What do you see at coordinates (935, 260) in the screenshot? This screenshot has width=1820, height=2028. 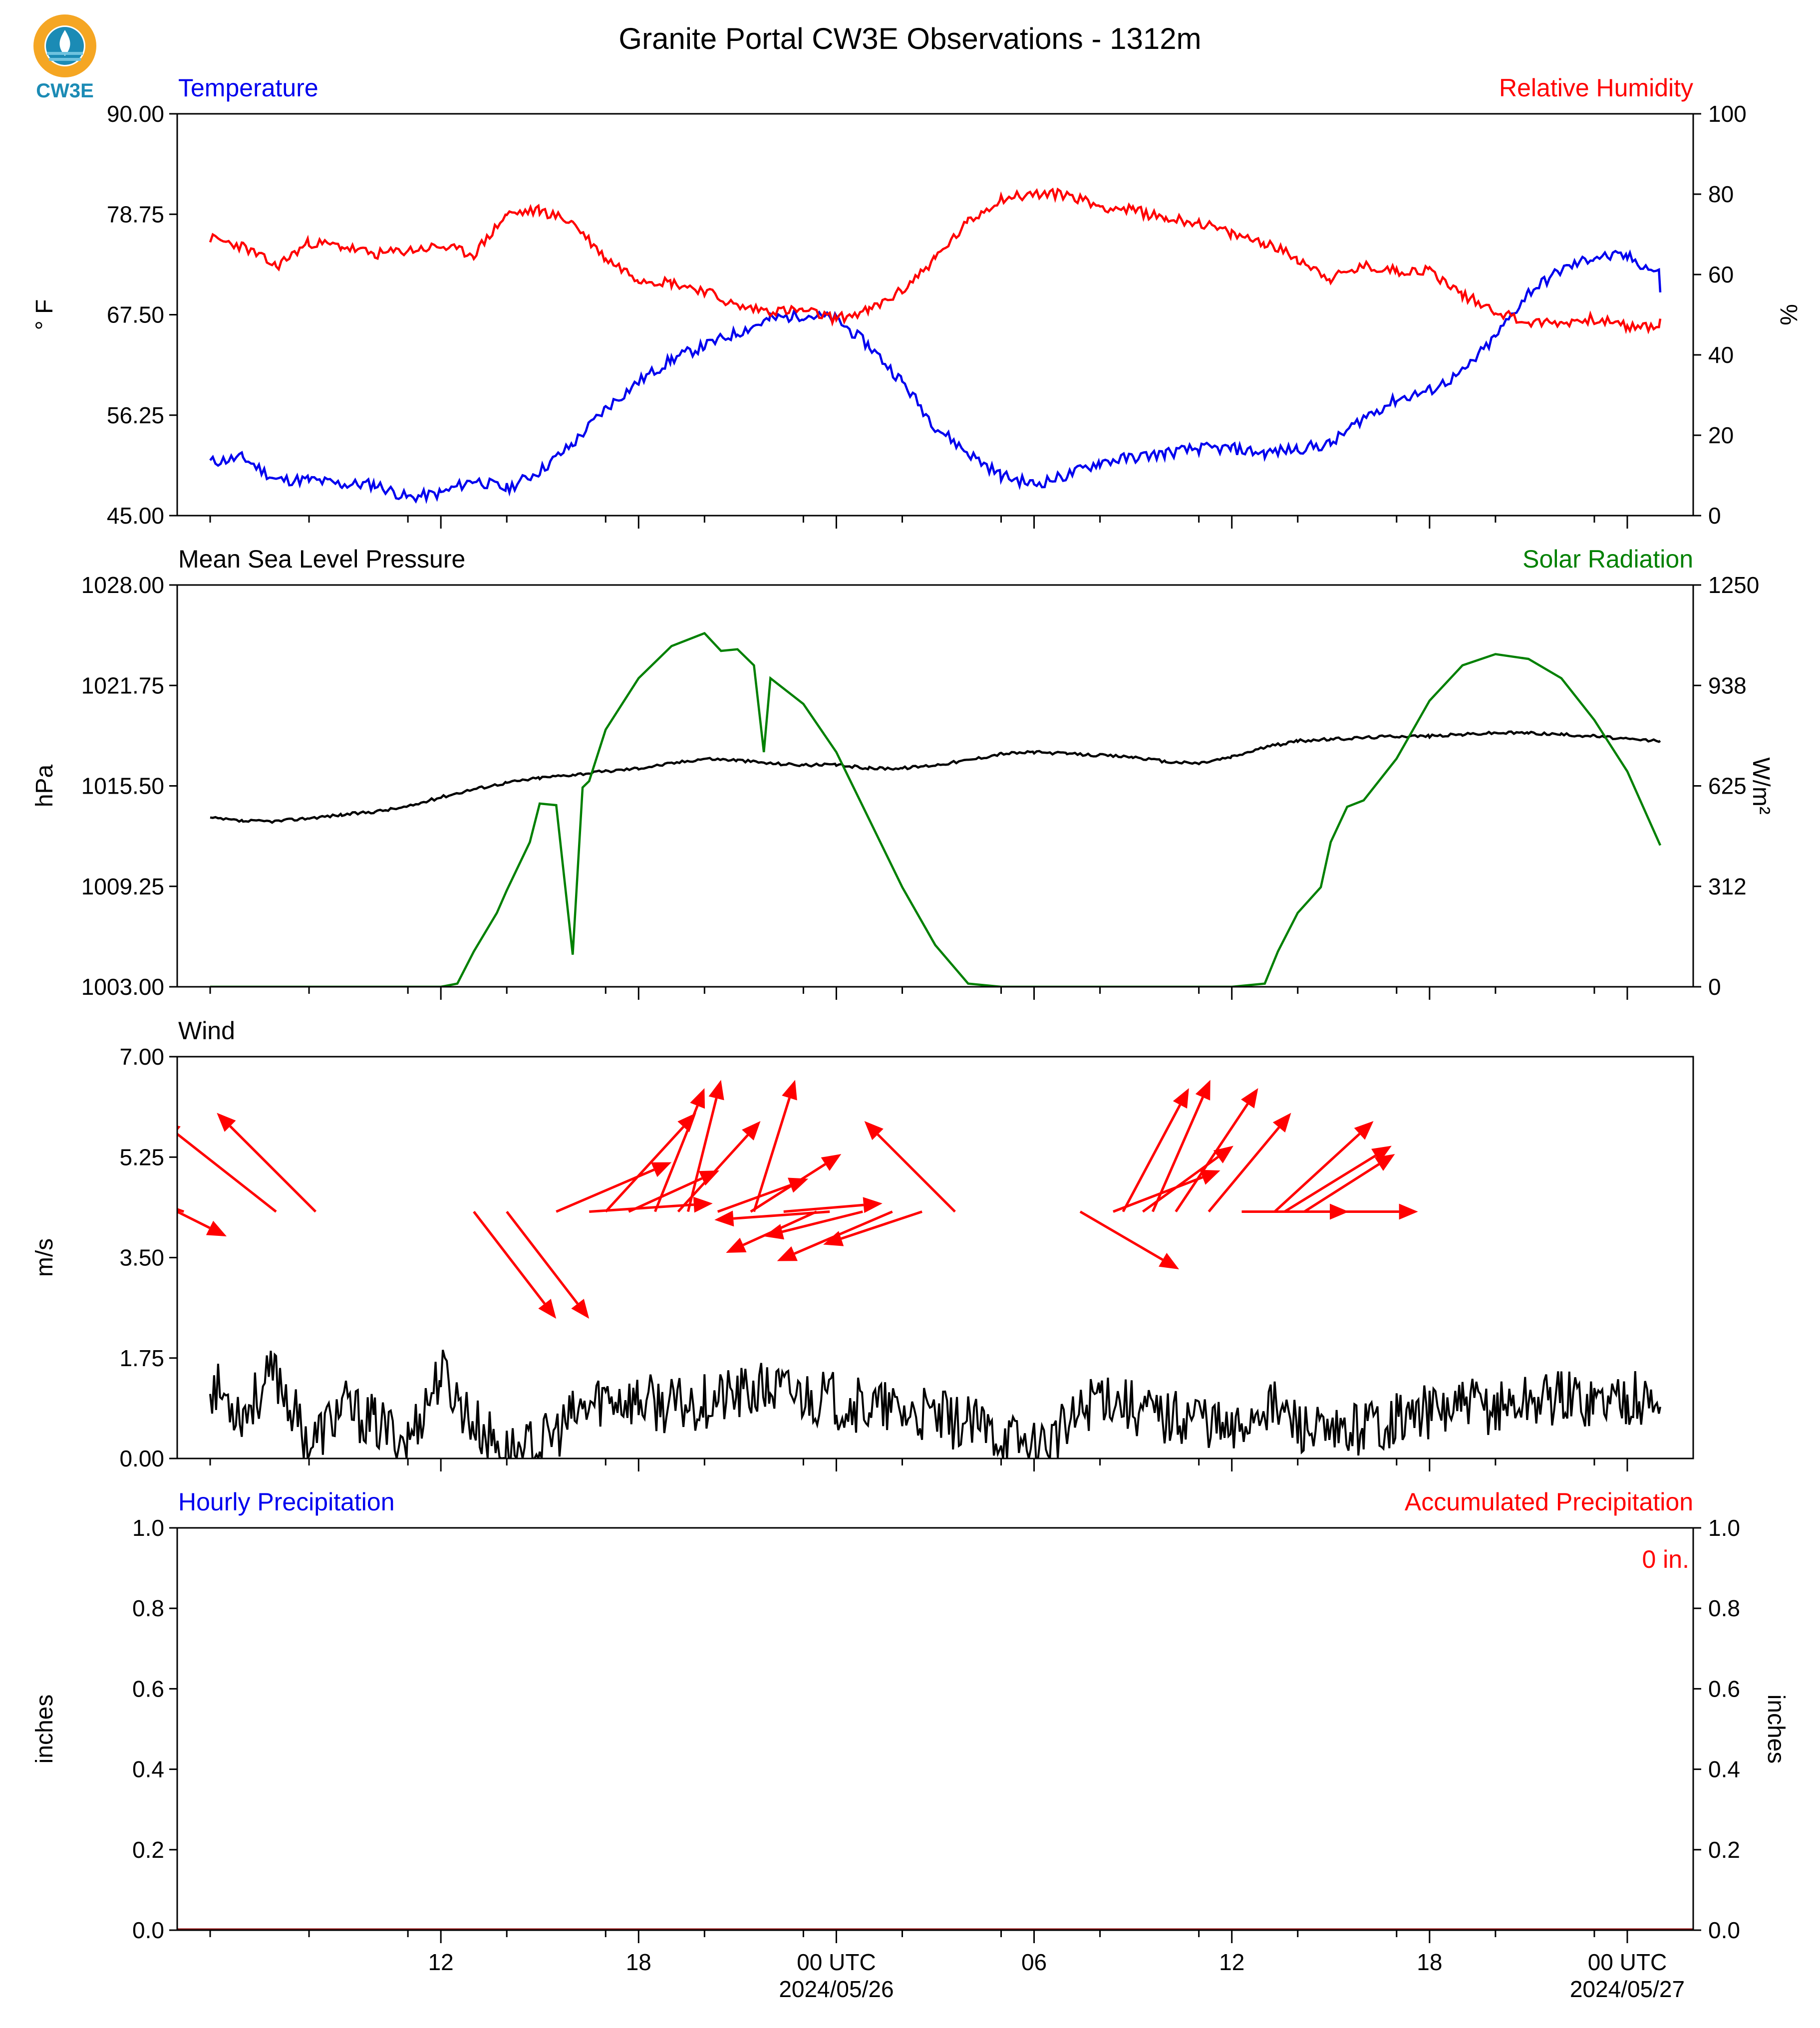 I see `humidity-line` at bounding box center [935, 260].